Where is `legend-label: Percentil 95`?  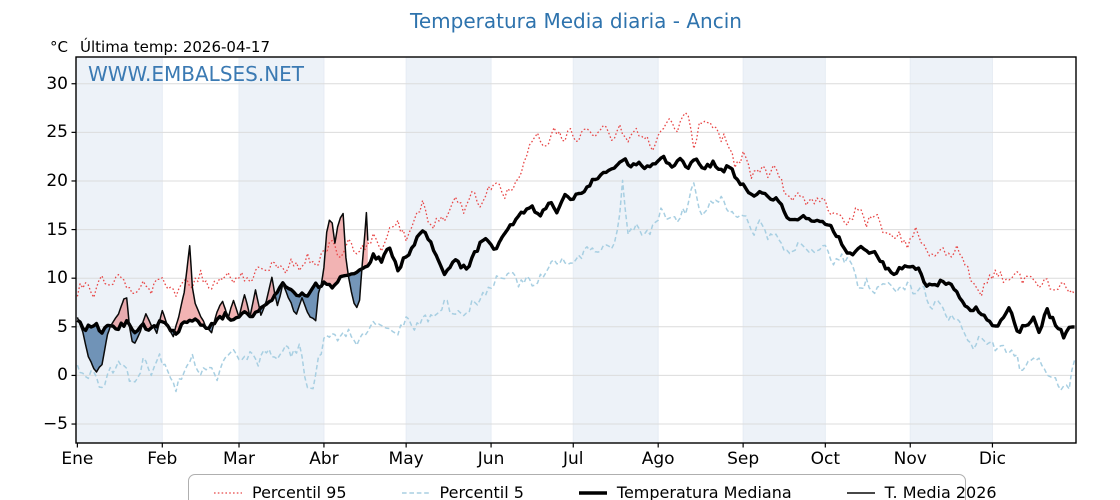
legend-label: Percentil 95 is located at coordinates (299, 491).